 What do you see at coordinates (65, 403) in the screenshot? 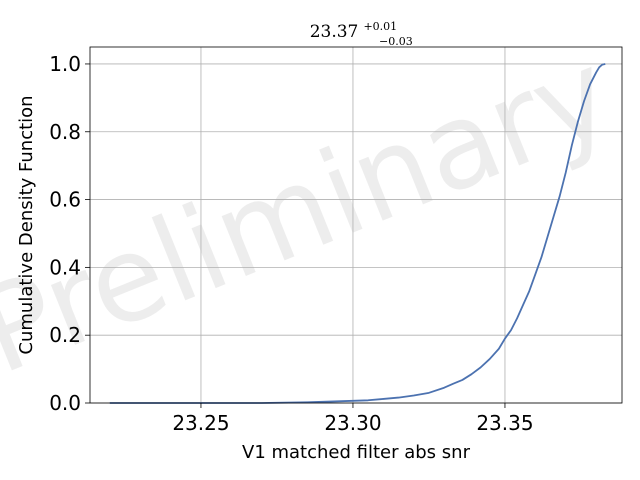
I see `y-tick-label: 0.0` at bounding box center [65, 403].